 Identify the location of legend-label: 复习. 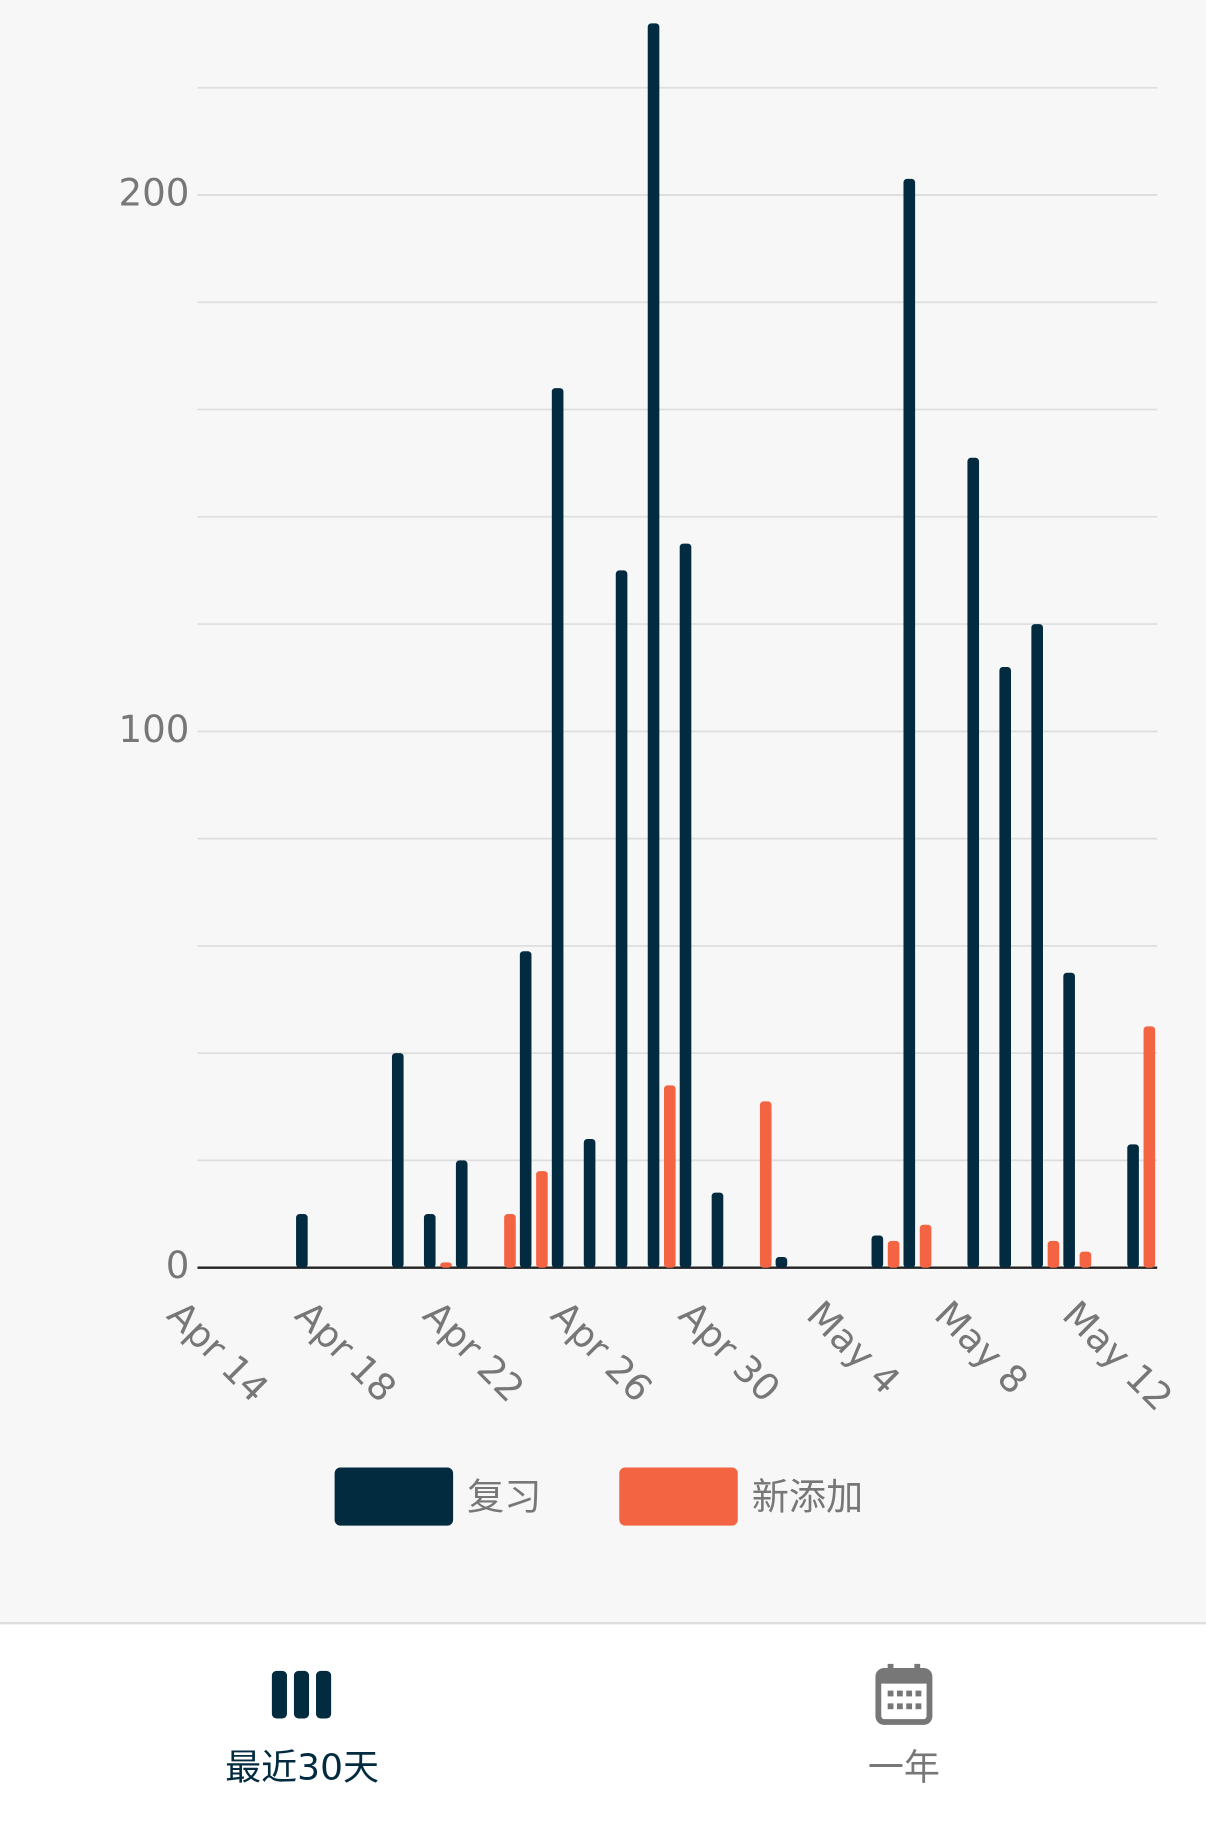
(504, 1496).